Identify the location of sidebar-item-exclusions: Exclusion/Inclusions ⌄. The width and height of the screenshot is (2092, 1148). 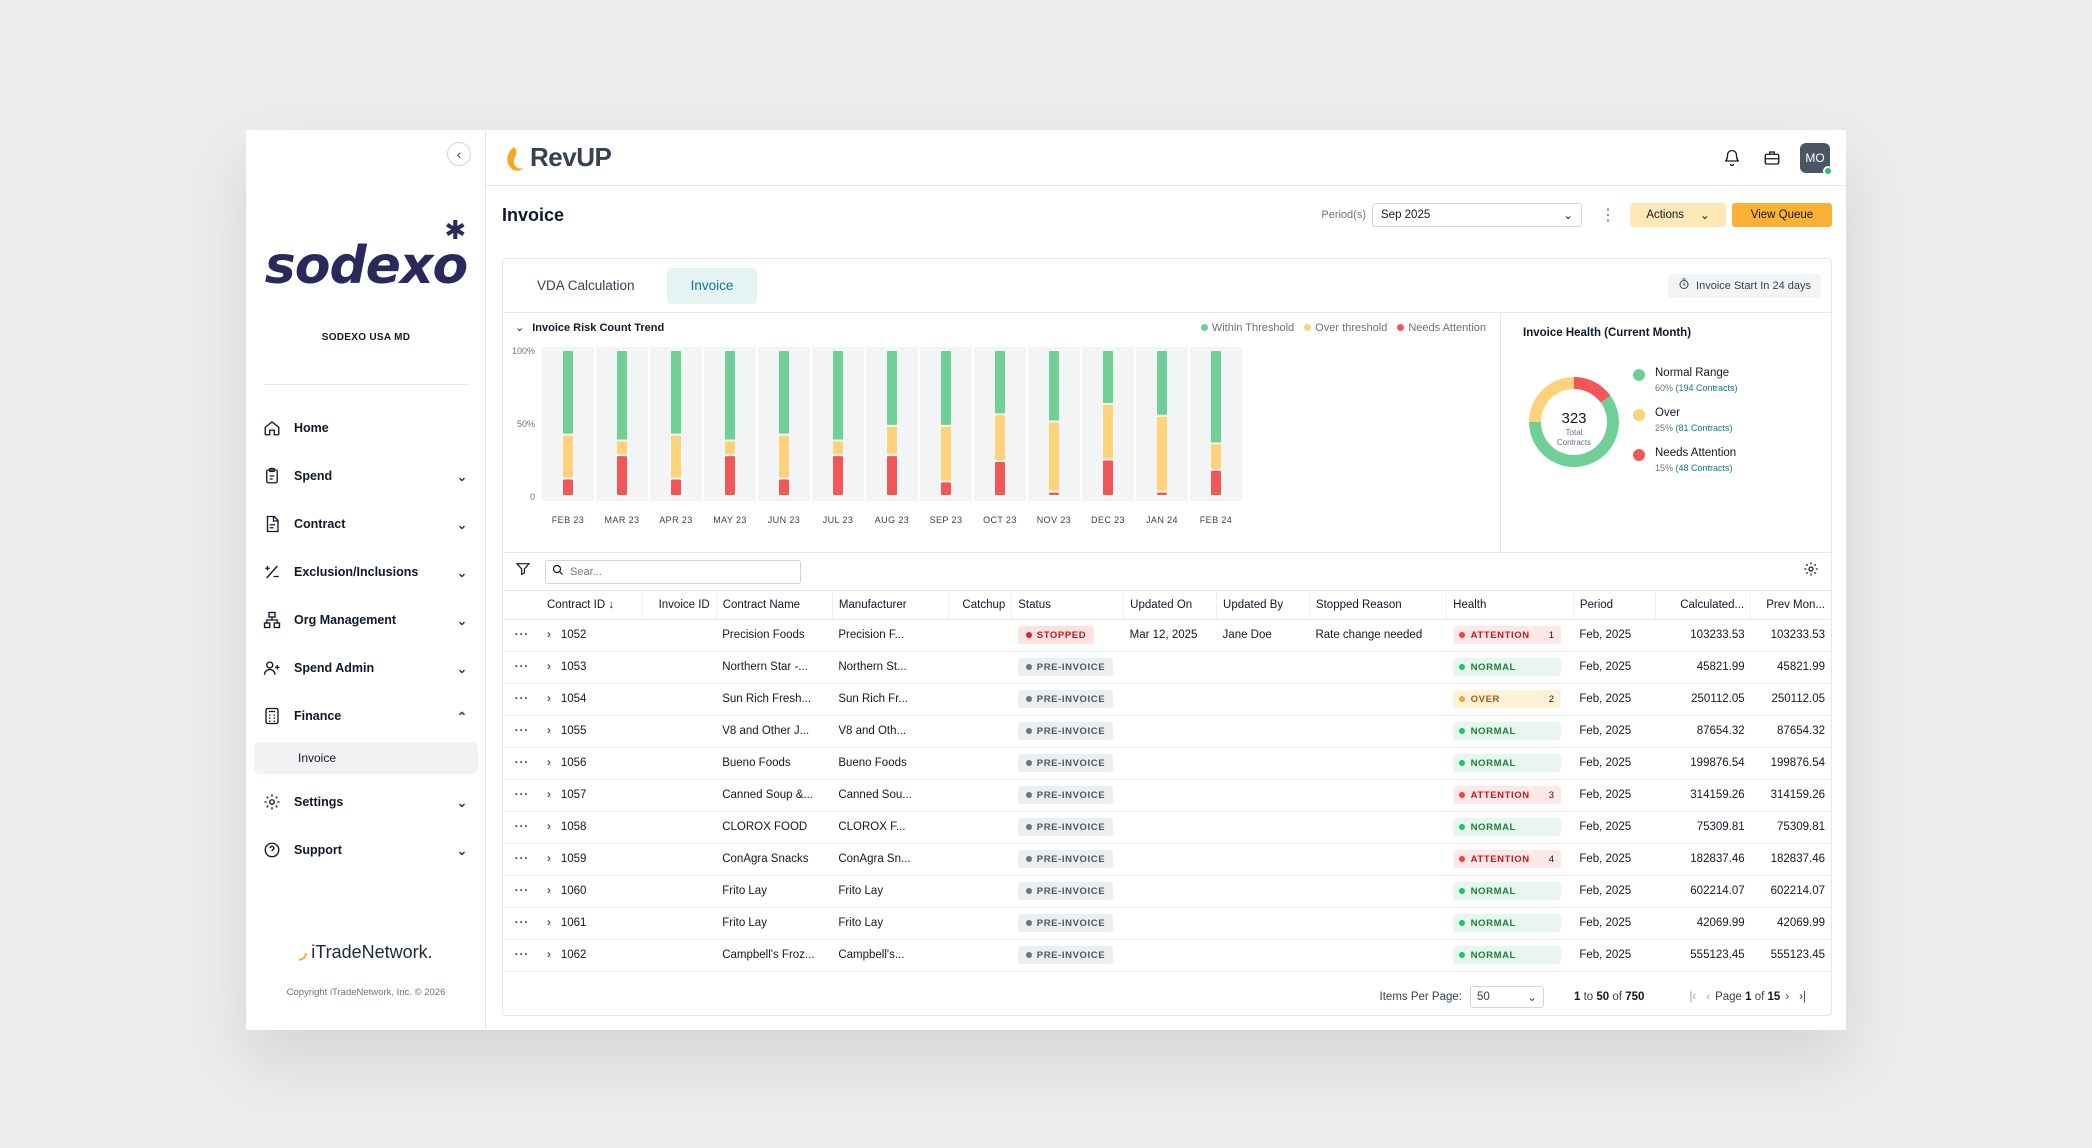
(366, 572).